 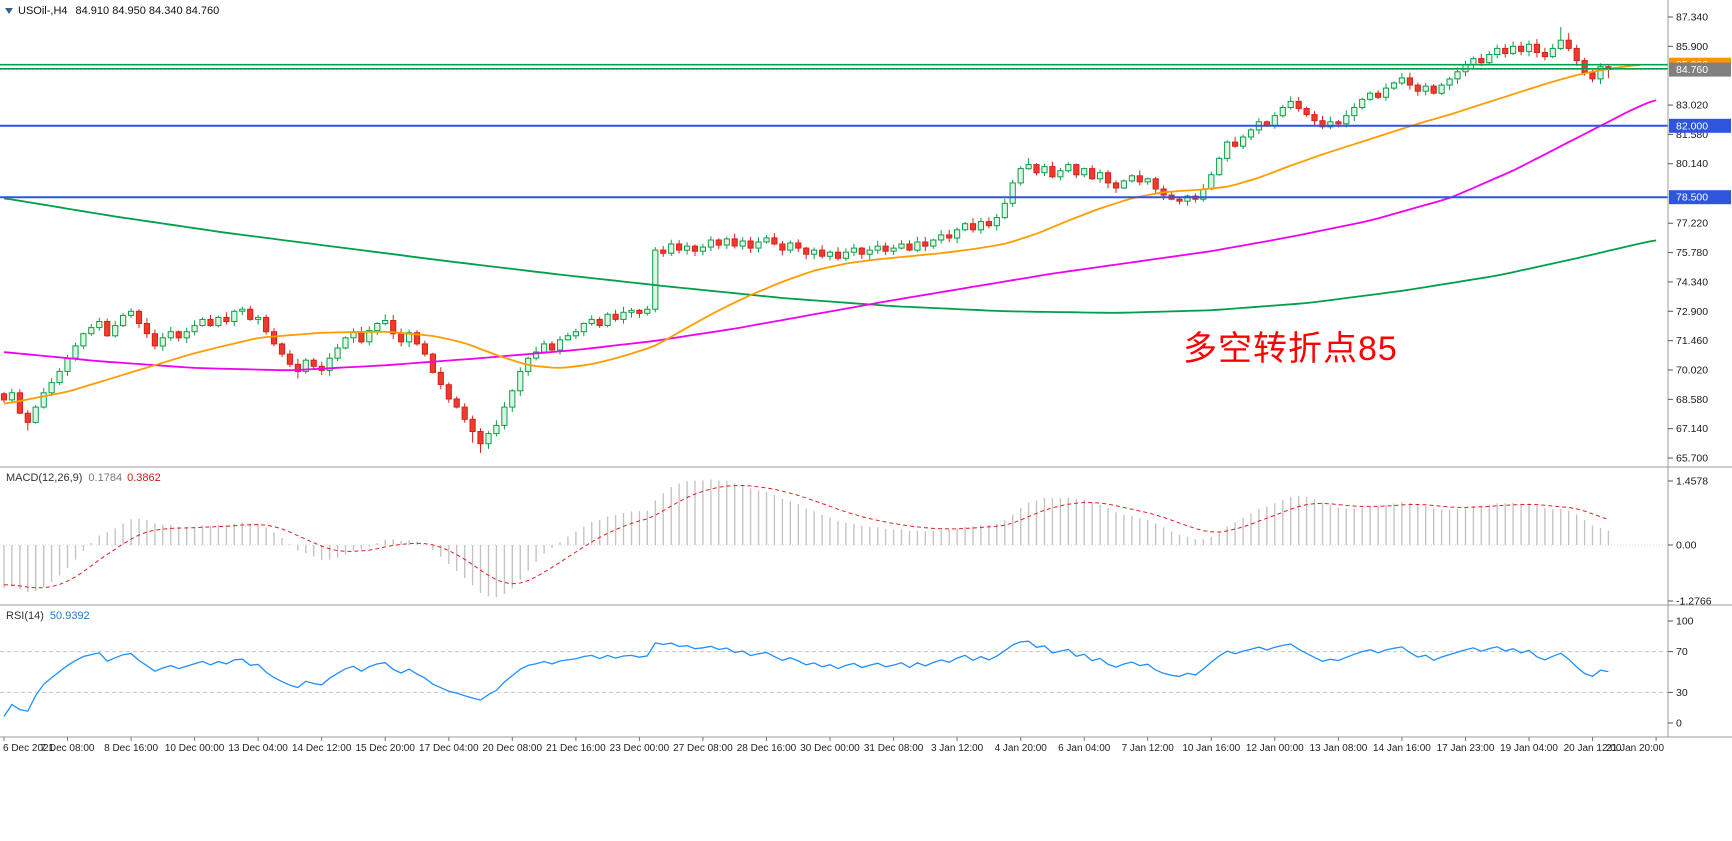 I want to click on svg-text: 1.4578, so click(x=1692, y=482).